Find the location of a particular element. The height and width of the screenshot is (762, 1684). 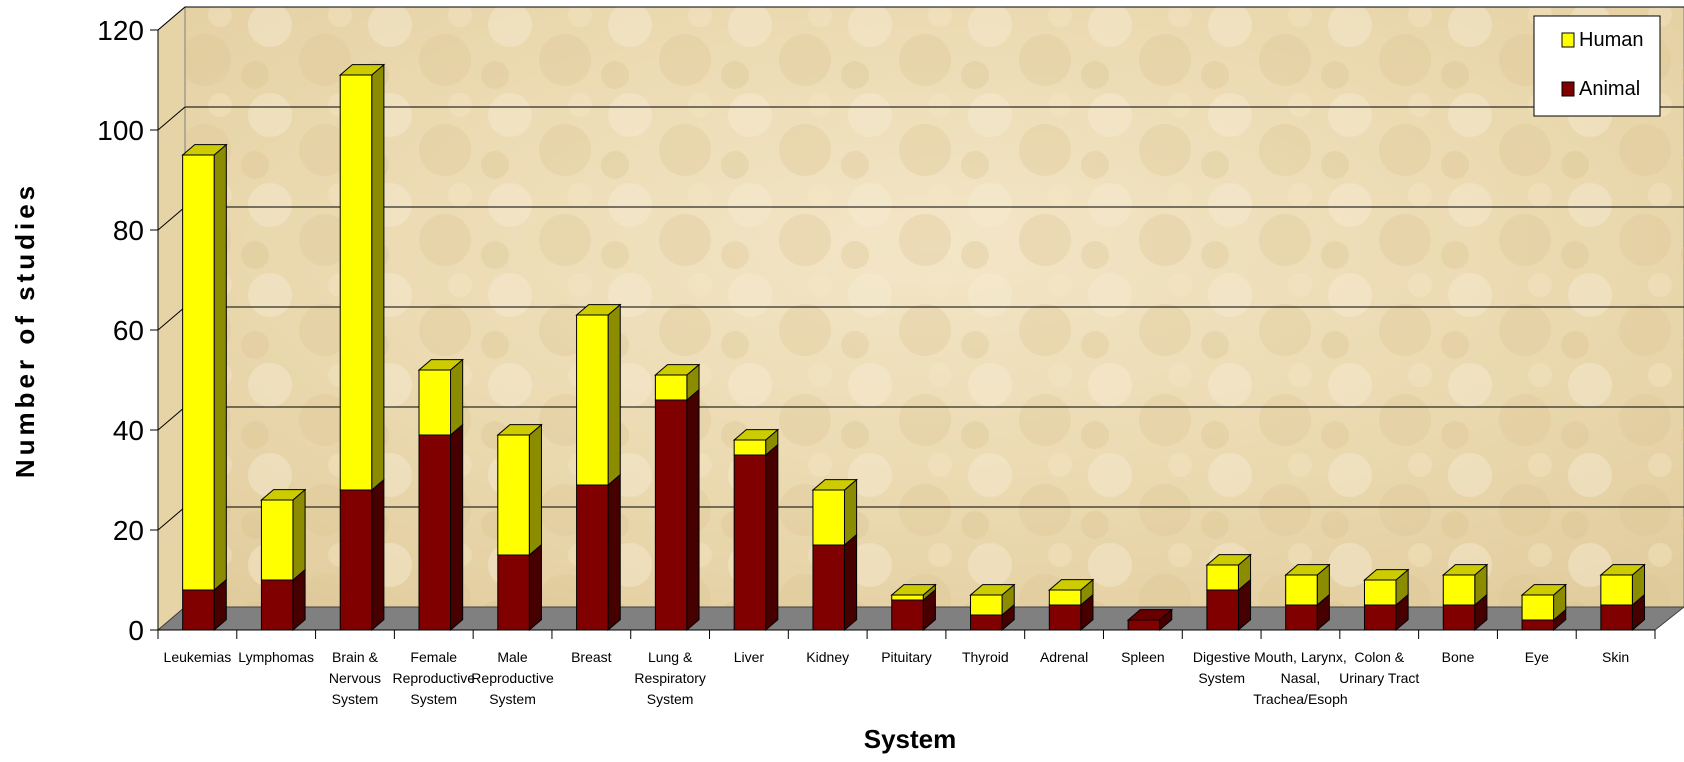

x-axis-title: System is located at coordinates (910, 739).